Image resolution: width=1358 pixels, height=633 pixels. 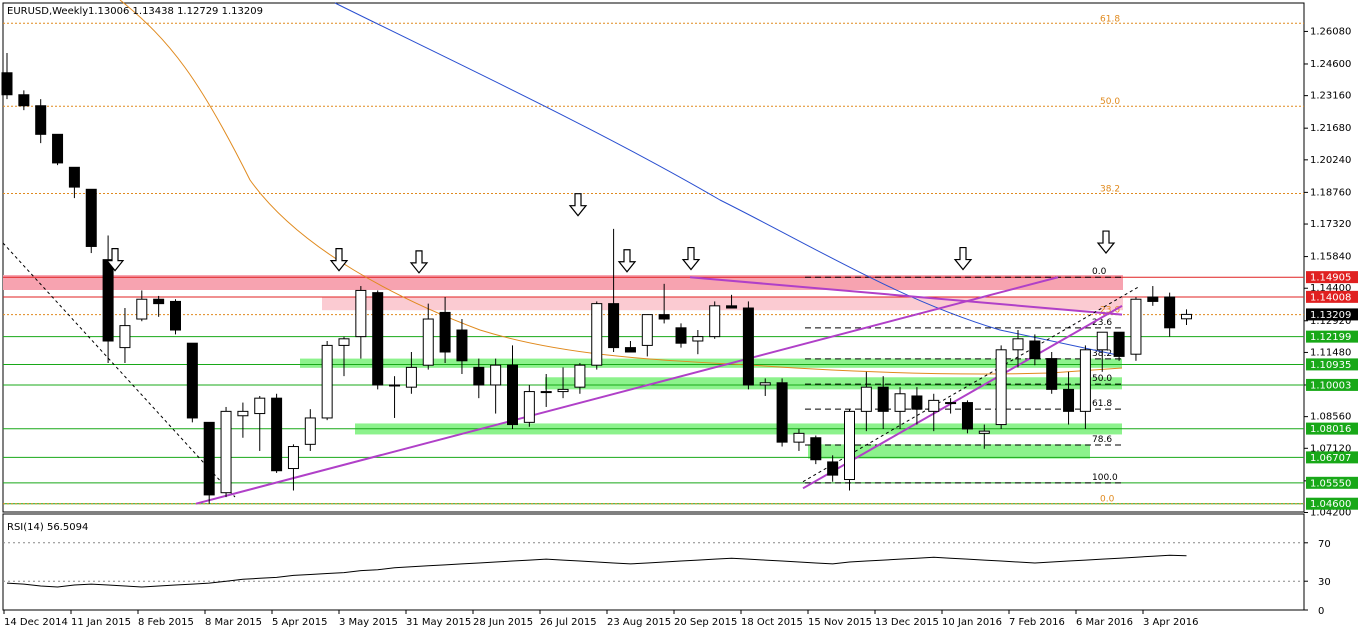 What do you see at coordinates (1102, 404) in the screenshot?
I see `fib-minor-label: 61.8` at bounding box center [1102, 404].